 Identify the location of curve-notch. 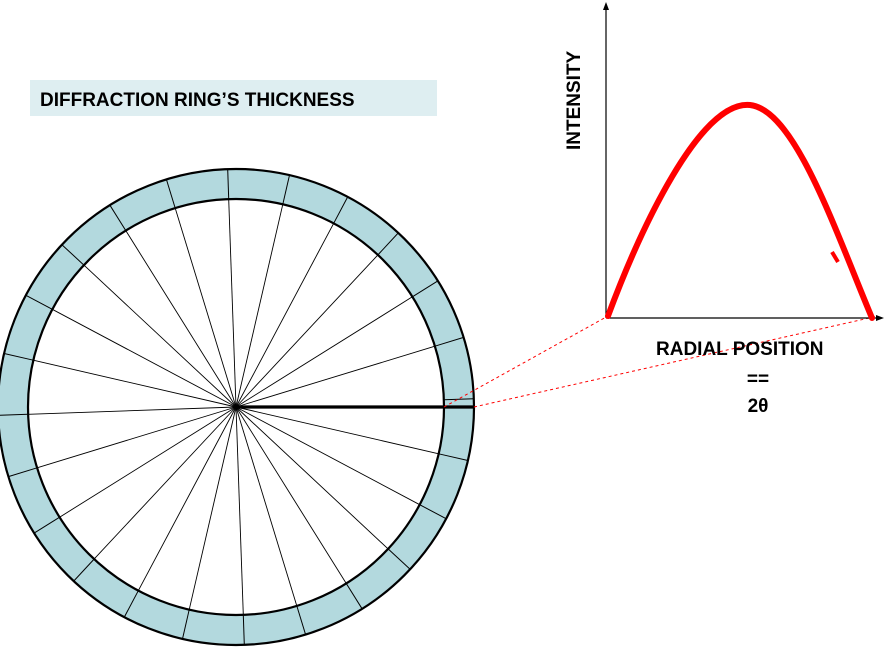
(835, 257).